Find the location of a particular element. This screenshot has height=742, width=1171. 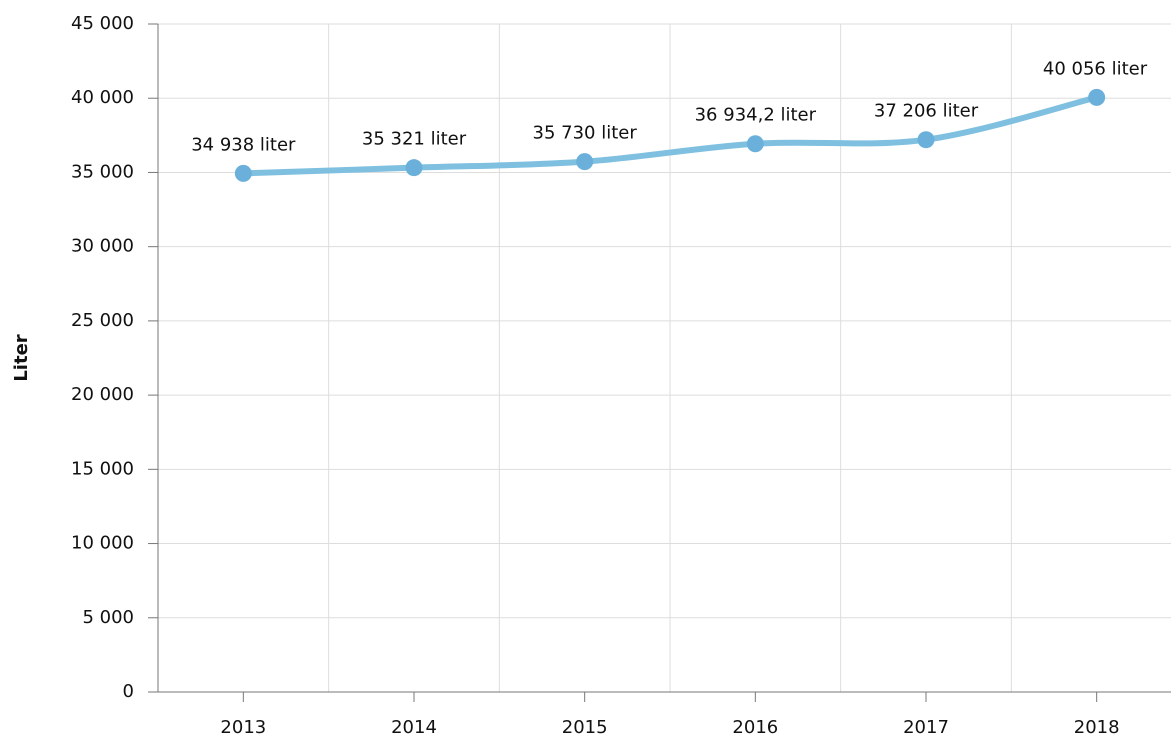

x-tick-label: 2015 is located at coordinates (585, 727).